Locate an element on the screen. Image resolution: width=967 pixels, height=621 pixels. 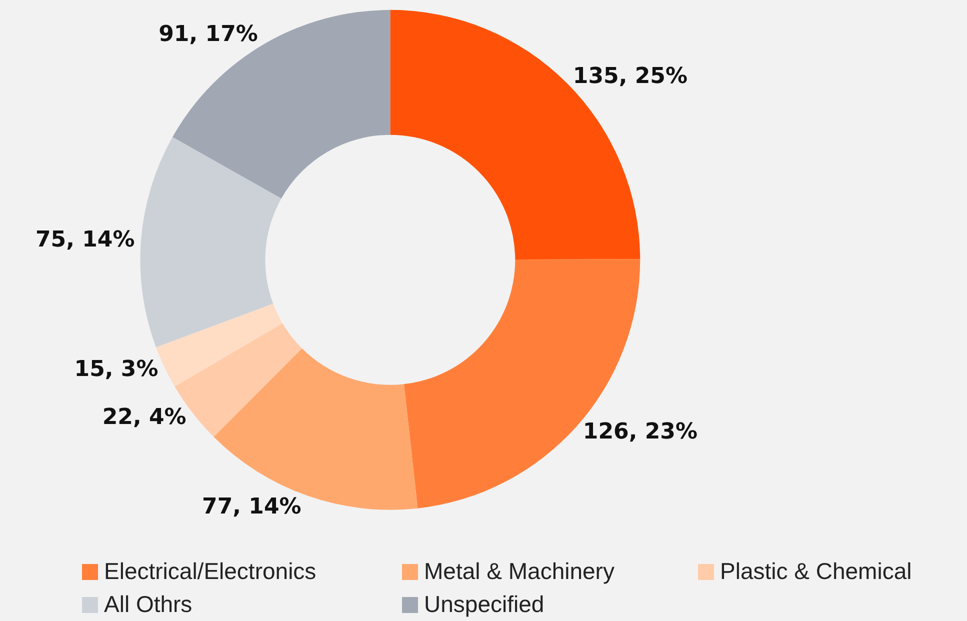
legend-label: Metal & Machinery is located at coordinates (519, 571).